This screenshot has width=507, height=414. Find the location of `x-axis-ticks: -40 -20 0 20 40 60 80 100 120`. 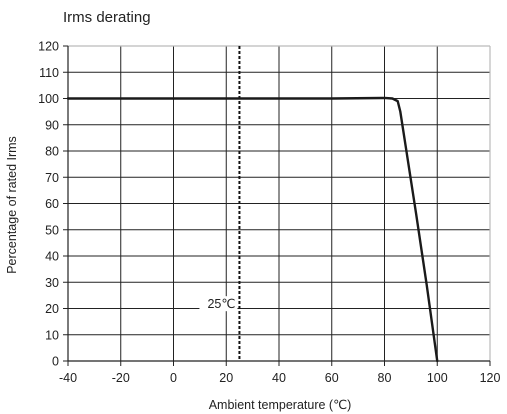

x-axis-ticks: -40 -20 0 20 40 60 80 100 120 is located at coordinates (280, 373).